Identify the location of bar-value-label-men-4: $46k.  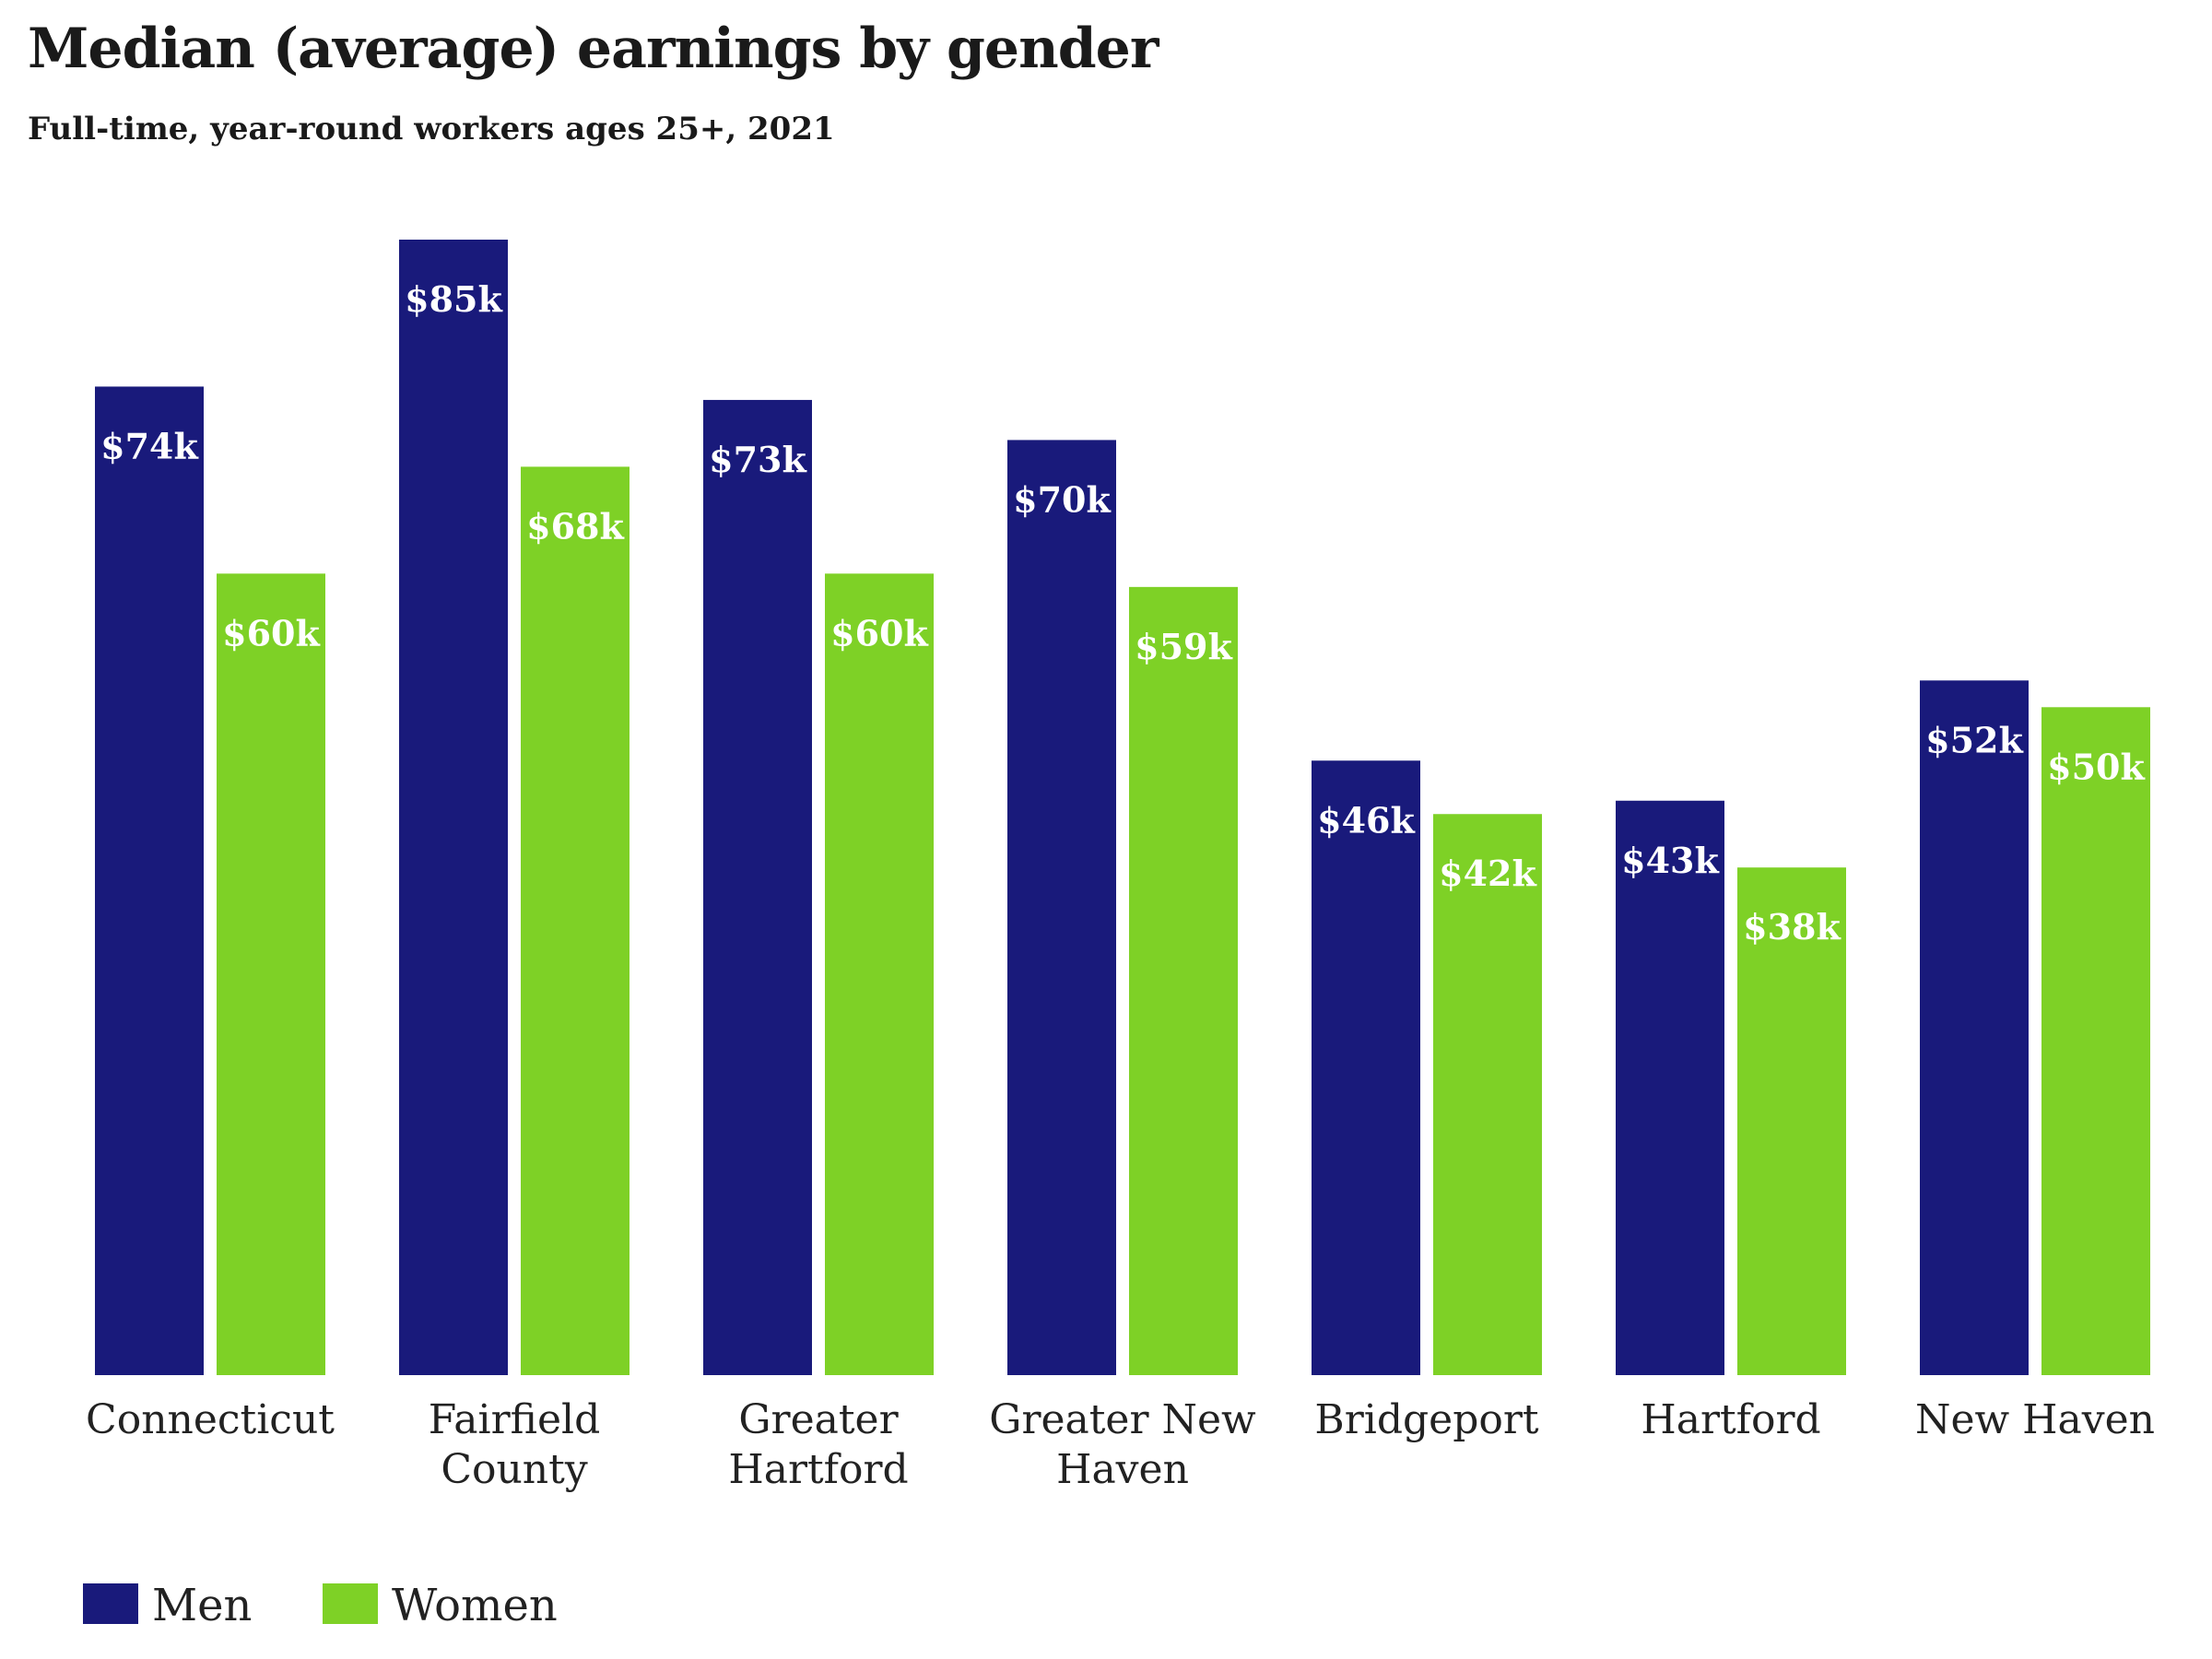
(1366, 820).